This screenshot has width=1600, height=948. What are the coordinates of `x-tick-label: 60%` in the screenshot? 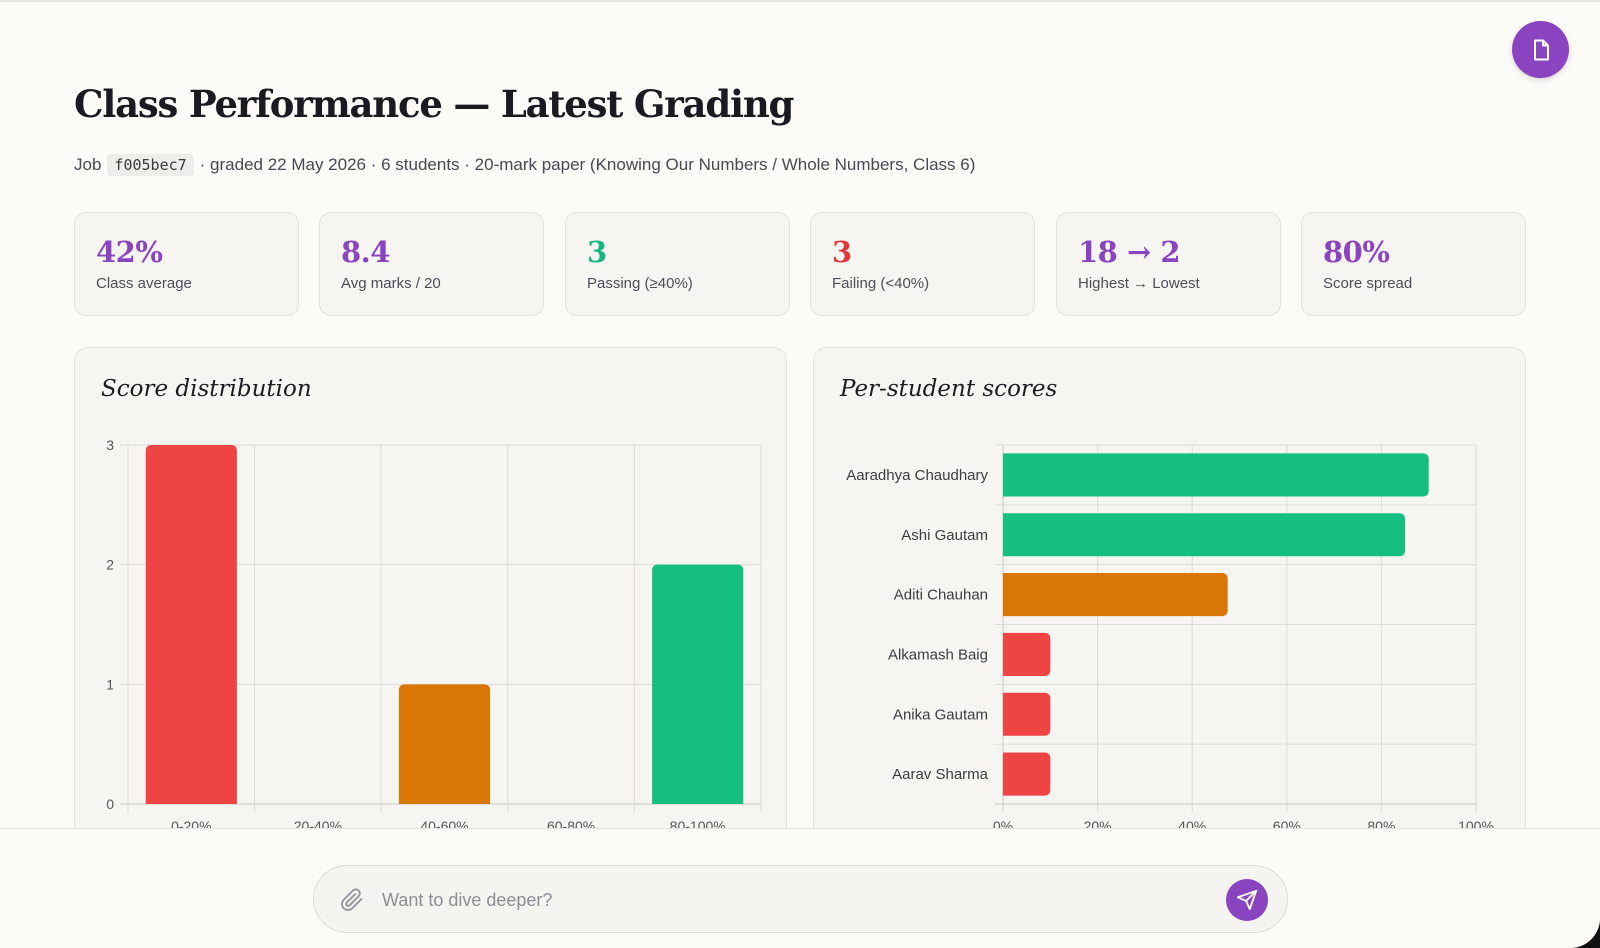 It's located at (1287, 823).